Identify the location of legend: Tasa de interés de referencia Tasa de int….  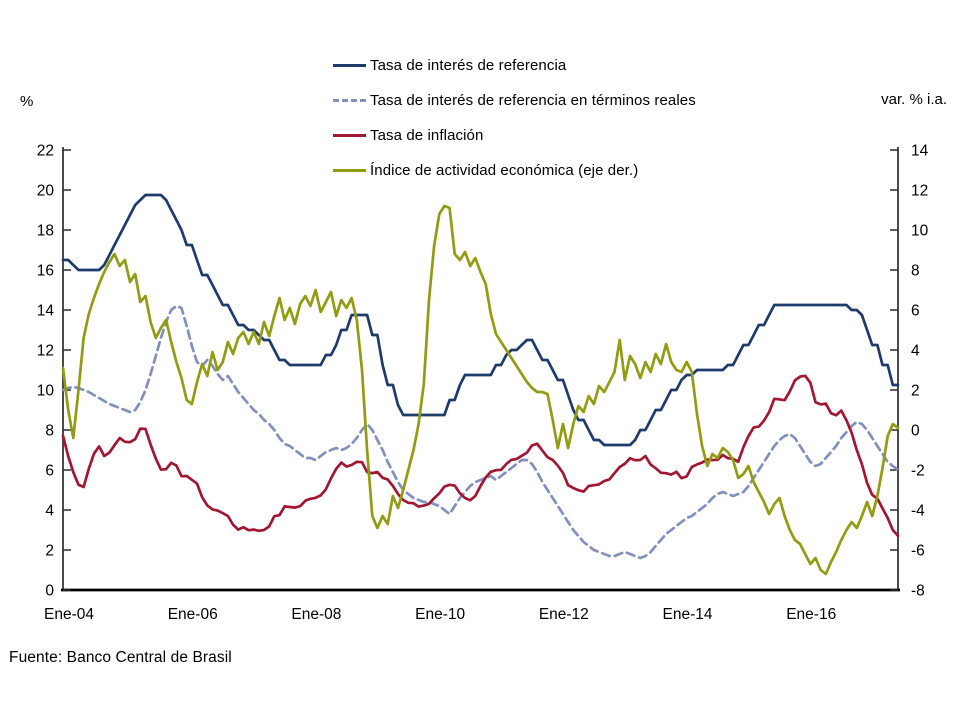
(514, 125).